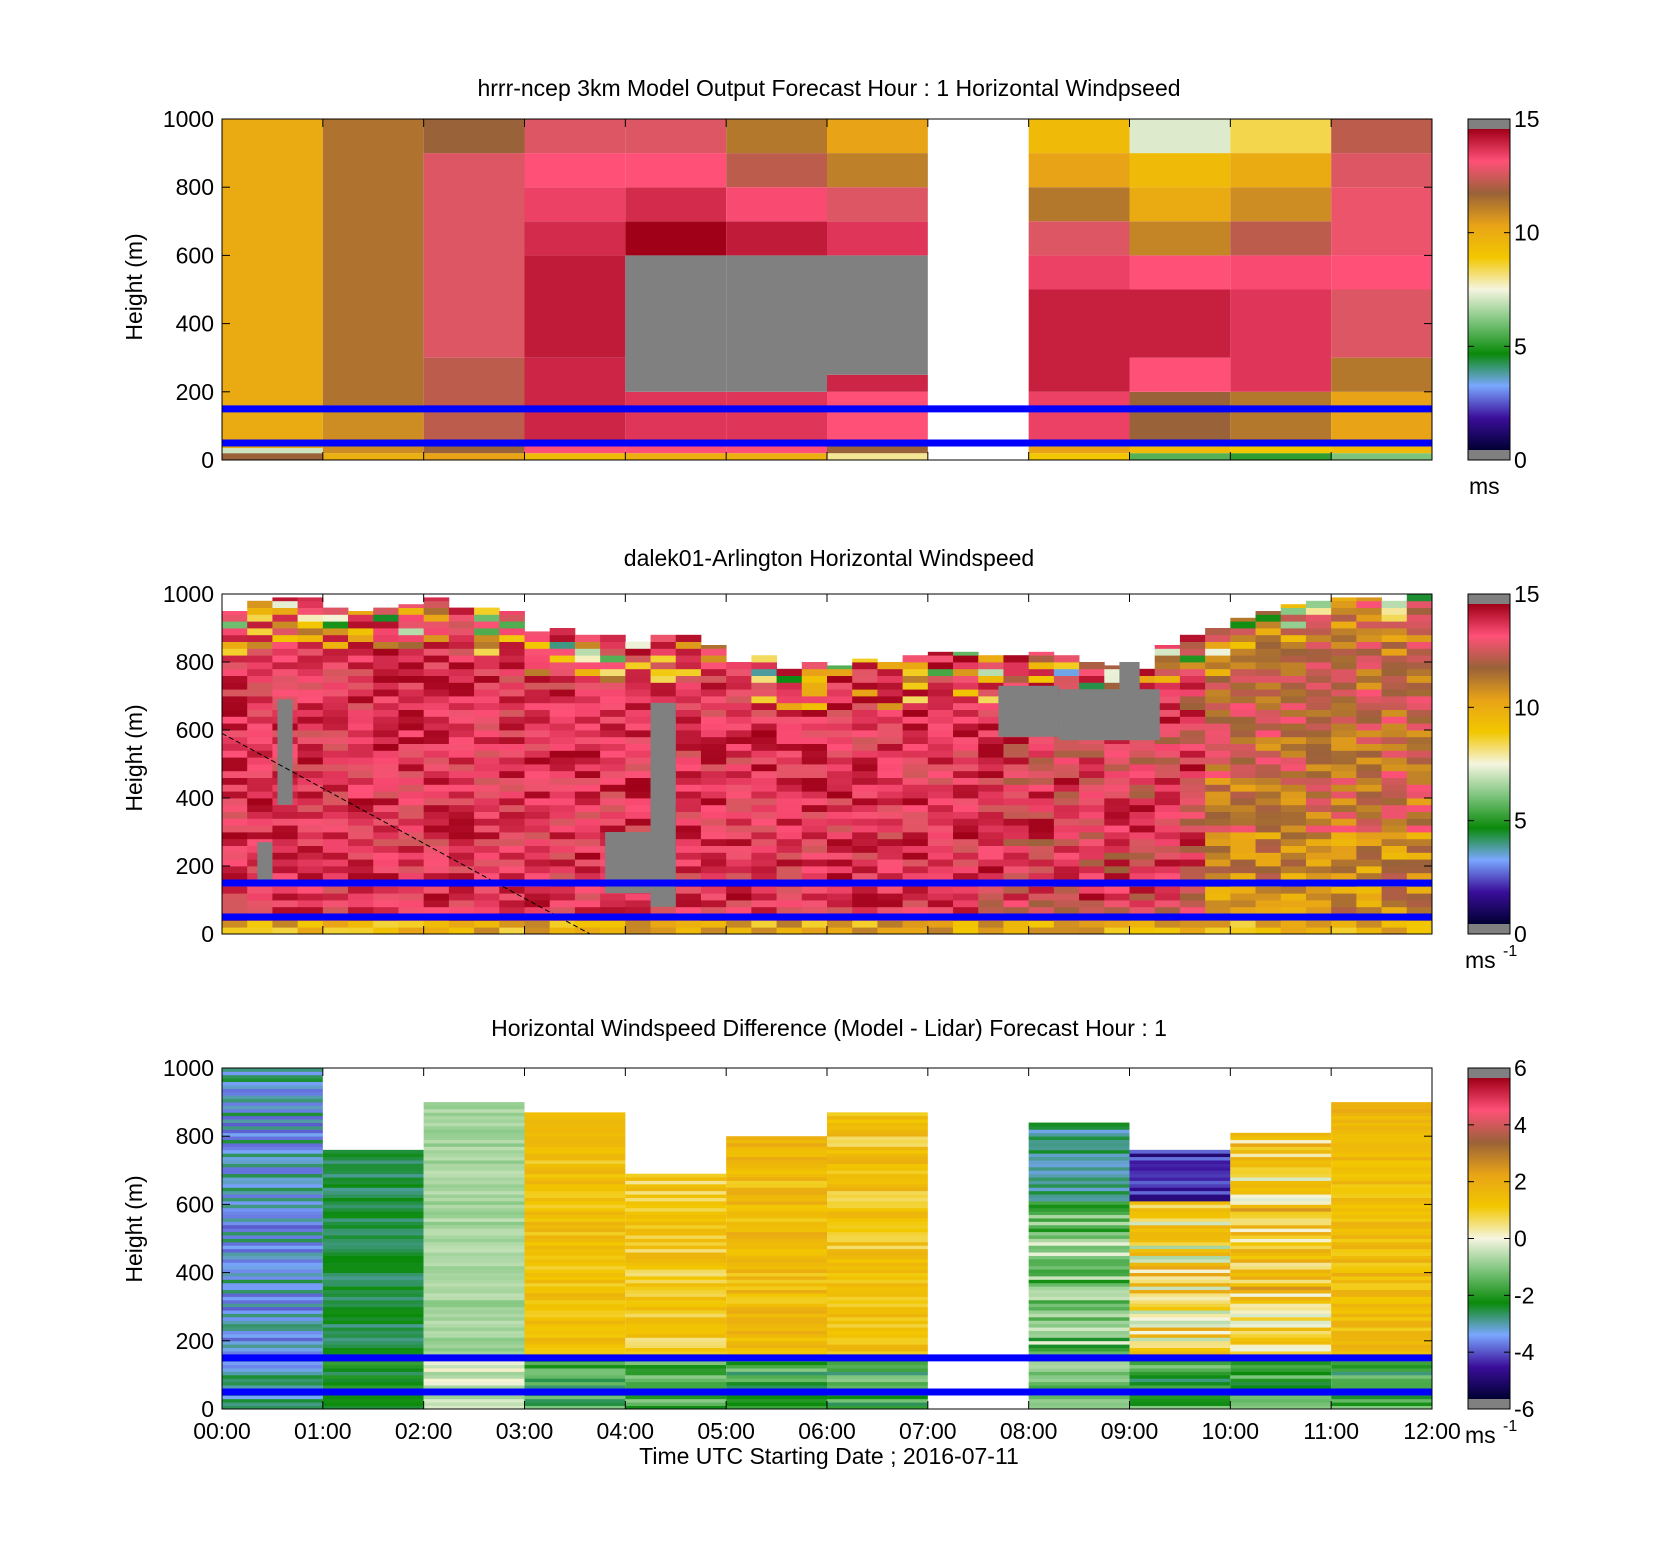 The image size is (1680, 1561). What do you see at coordinates (1079, 170) in the screenshot?
I see `model-cell-h8-b7` at bounding box center [1079, 170].